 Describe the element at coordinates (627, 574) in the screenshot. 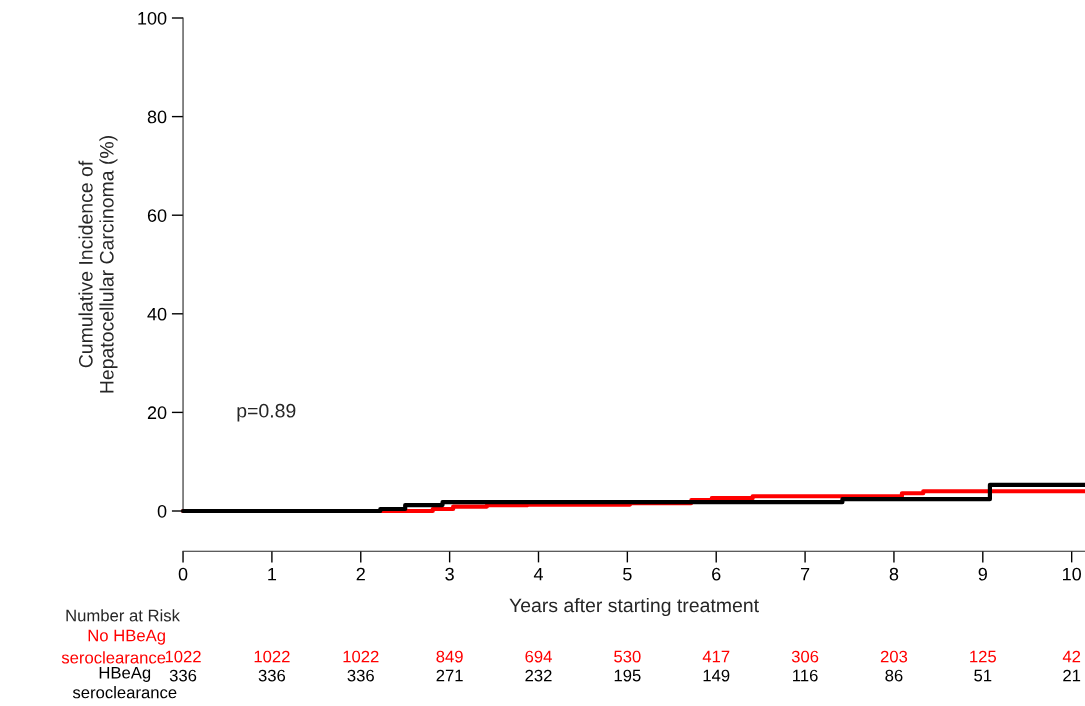

I see `x-tick-label: 5` at that location.